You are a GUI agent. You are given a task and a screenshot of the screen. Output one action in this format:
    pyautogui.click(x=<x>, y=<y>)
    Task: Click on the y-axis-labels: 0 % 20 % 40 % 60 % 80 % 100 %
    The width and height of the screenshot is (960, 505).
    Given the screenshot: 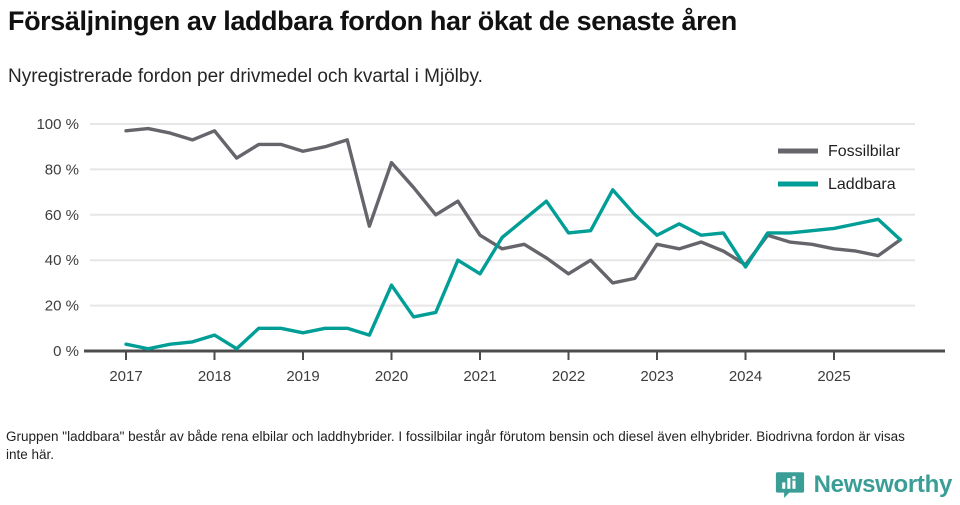 What is the action you would take?
    pyautogui.click(x=57, y=238)
    